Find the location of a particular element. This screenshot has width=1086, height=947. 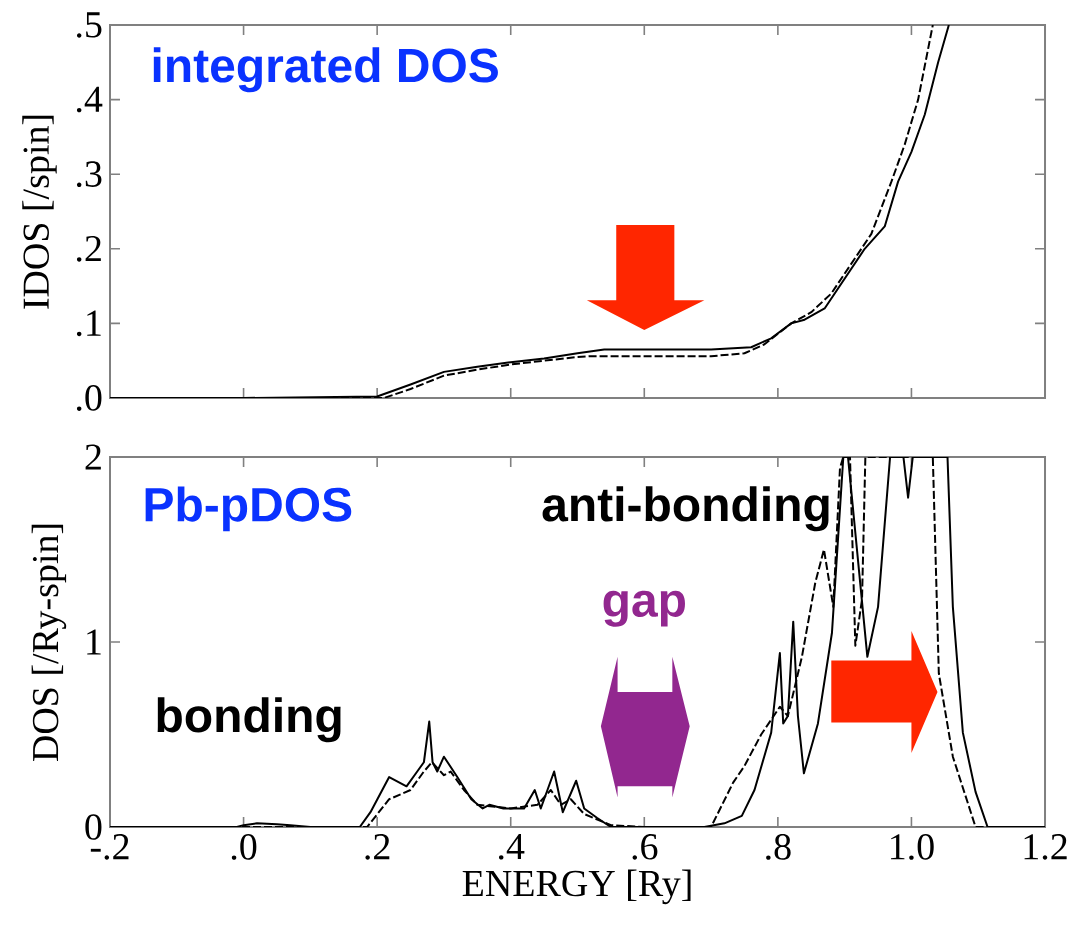

x-axis-title: ENERGY [Ry] is located at coordinates (576, 887).